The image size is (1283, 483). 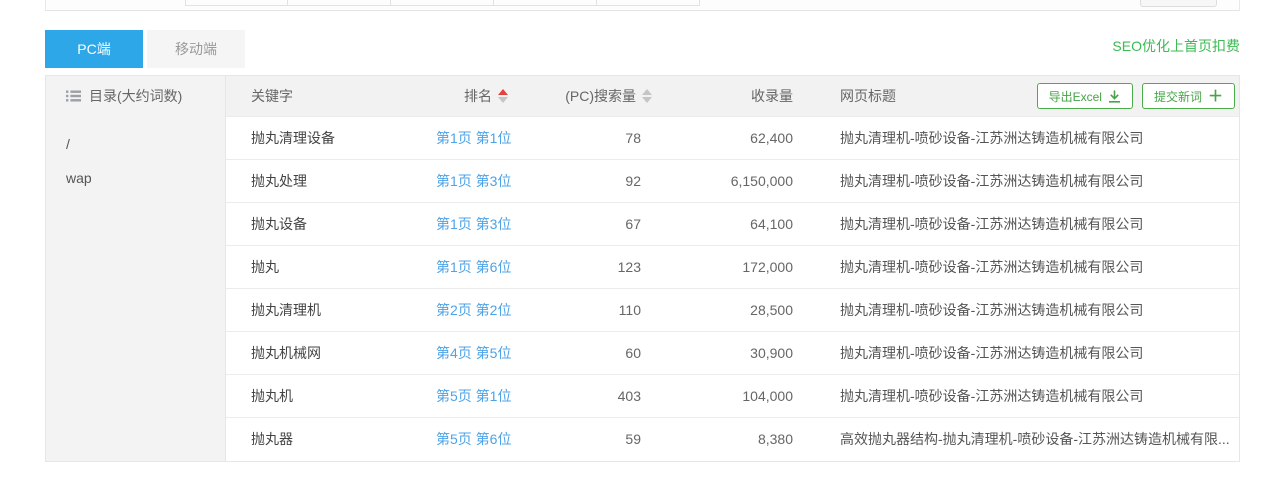 I want to click on cell-collect-count: 30,900, so click(x=771, y=353).